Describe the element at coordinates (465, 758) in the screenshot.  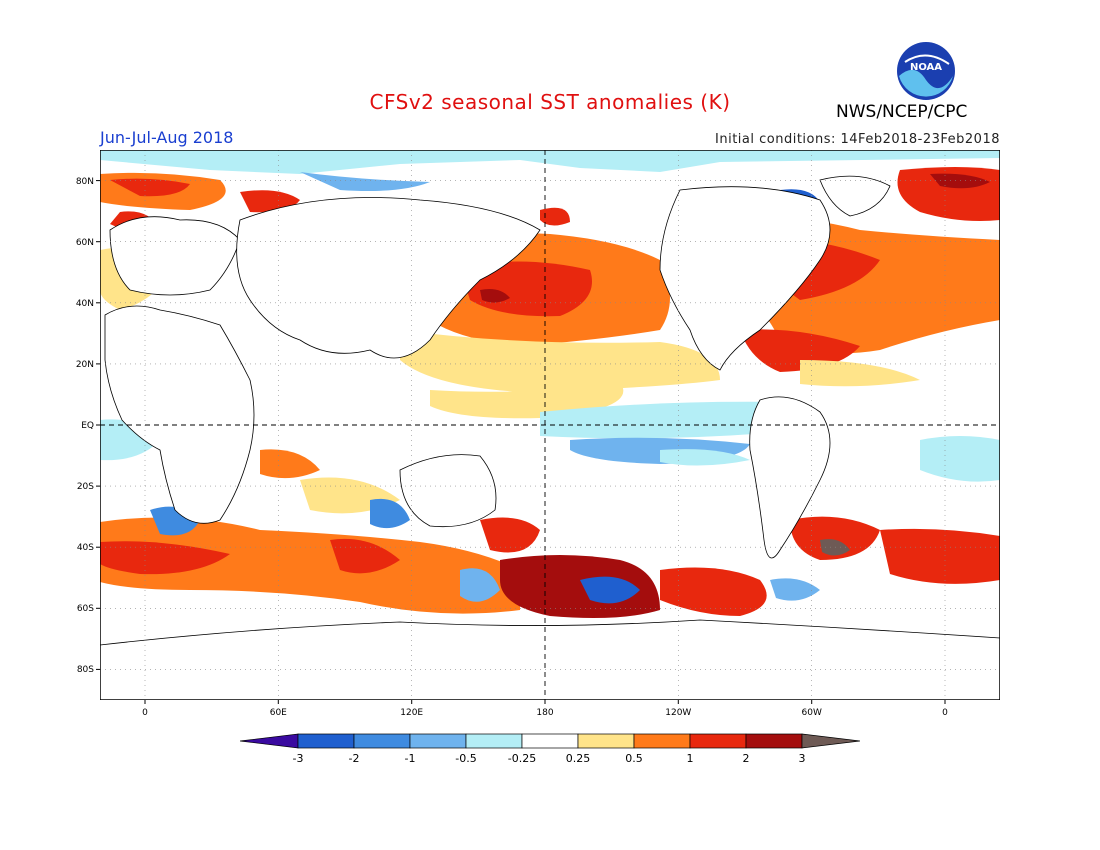
I see `colorbar-tick: -0.5` at that location.